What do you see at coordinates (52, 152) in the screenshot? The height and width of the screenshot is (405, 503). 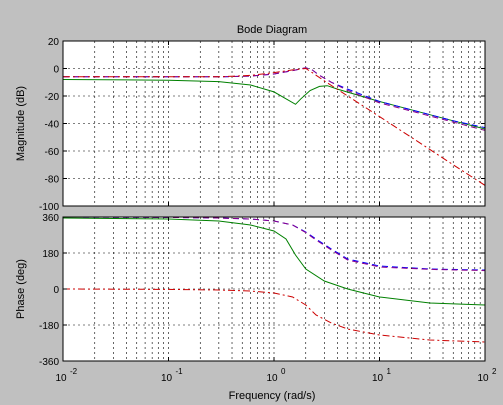 I see `y-tick-label: -60` at bounding box center [52, 152].